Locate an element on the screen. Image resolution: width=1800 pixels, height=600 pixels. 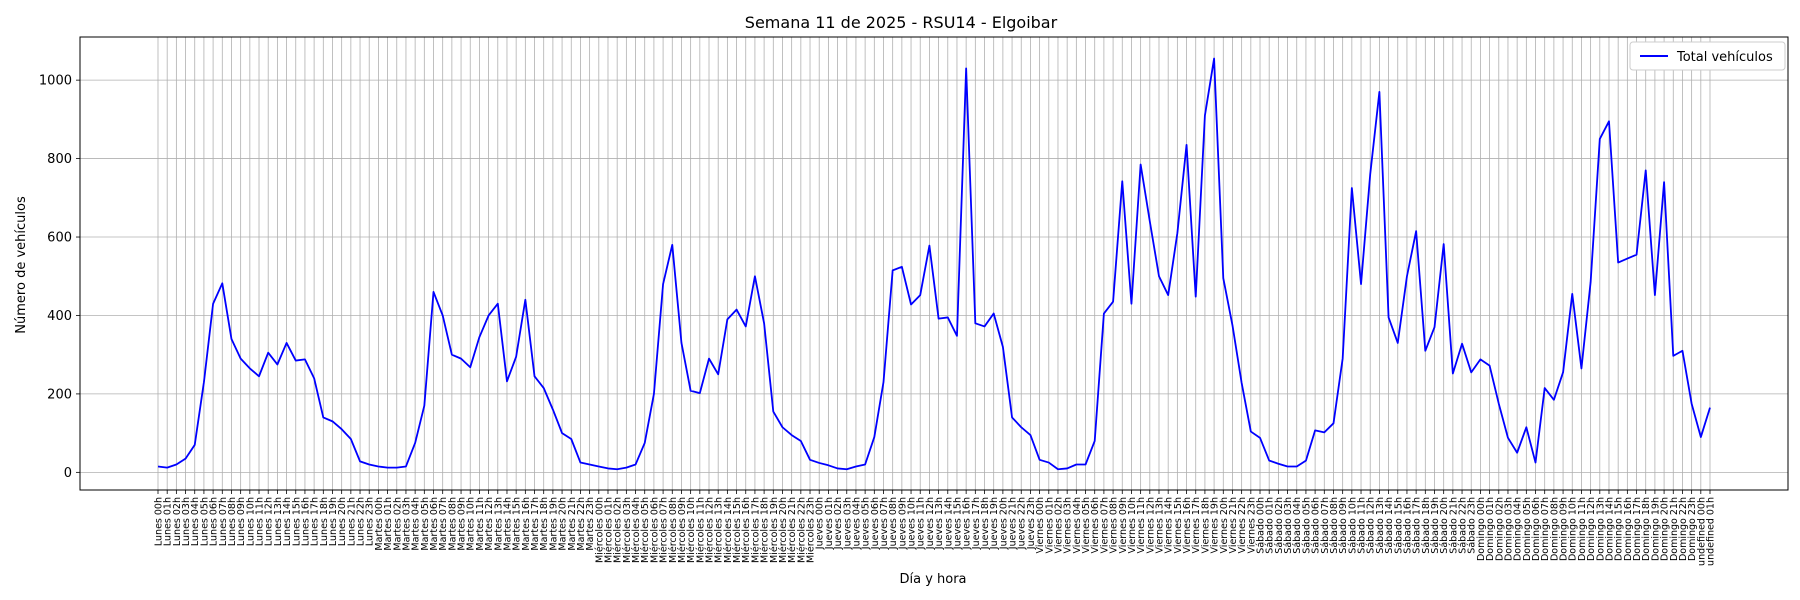
x-tick-label: Viernes 11h is located at coordinates (1141, 525).